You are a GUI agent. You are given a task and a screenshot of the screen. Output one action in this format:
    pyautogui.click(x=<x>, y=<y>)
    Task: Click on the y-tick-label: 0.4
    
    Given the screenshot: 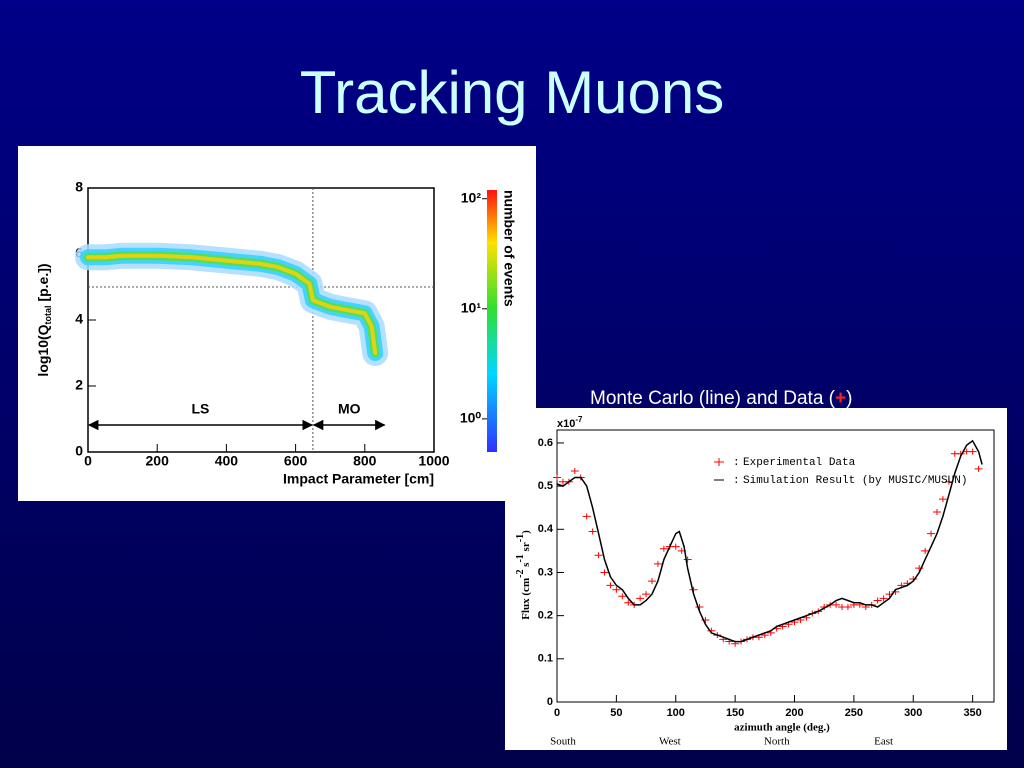 What is the action you would take?
    pyautogui.click(x=546, y=529)
    